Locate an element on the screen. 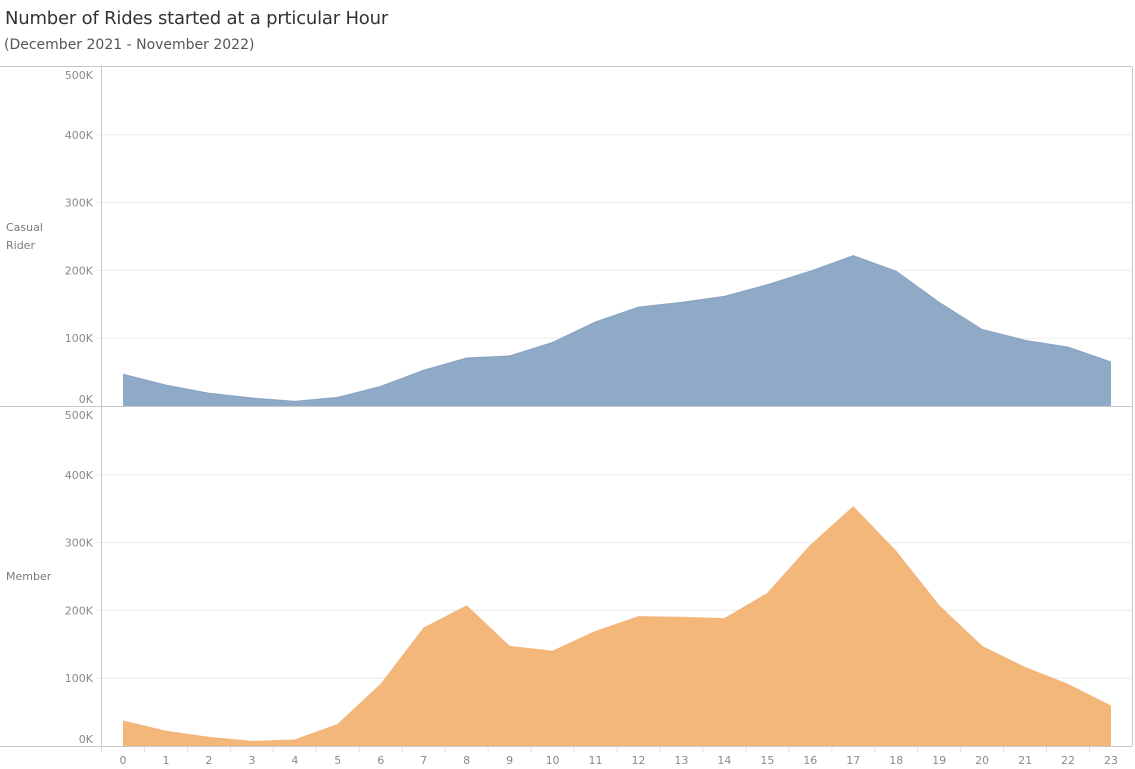  x-axis: 0 1 2 3 4 5 6 7 8 9 10 11 12 13 14 15 16 17 18 19 20 21 22 23 is located at coordinates (609, 757).